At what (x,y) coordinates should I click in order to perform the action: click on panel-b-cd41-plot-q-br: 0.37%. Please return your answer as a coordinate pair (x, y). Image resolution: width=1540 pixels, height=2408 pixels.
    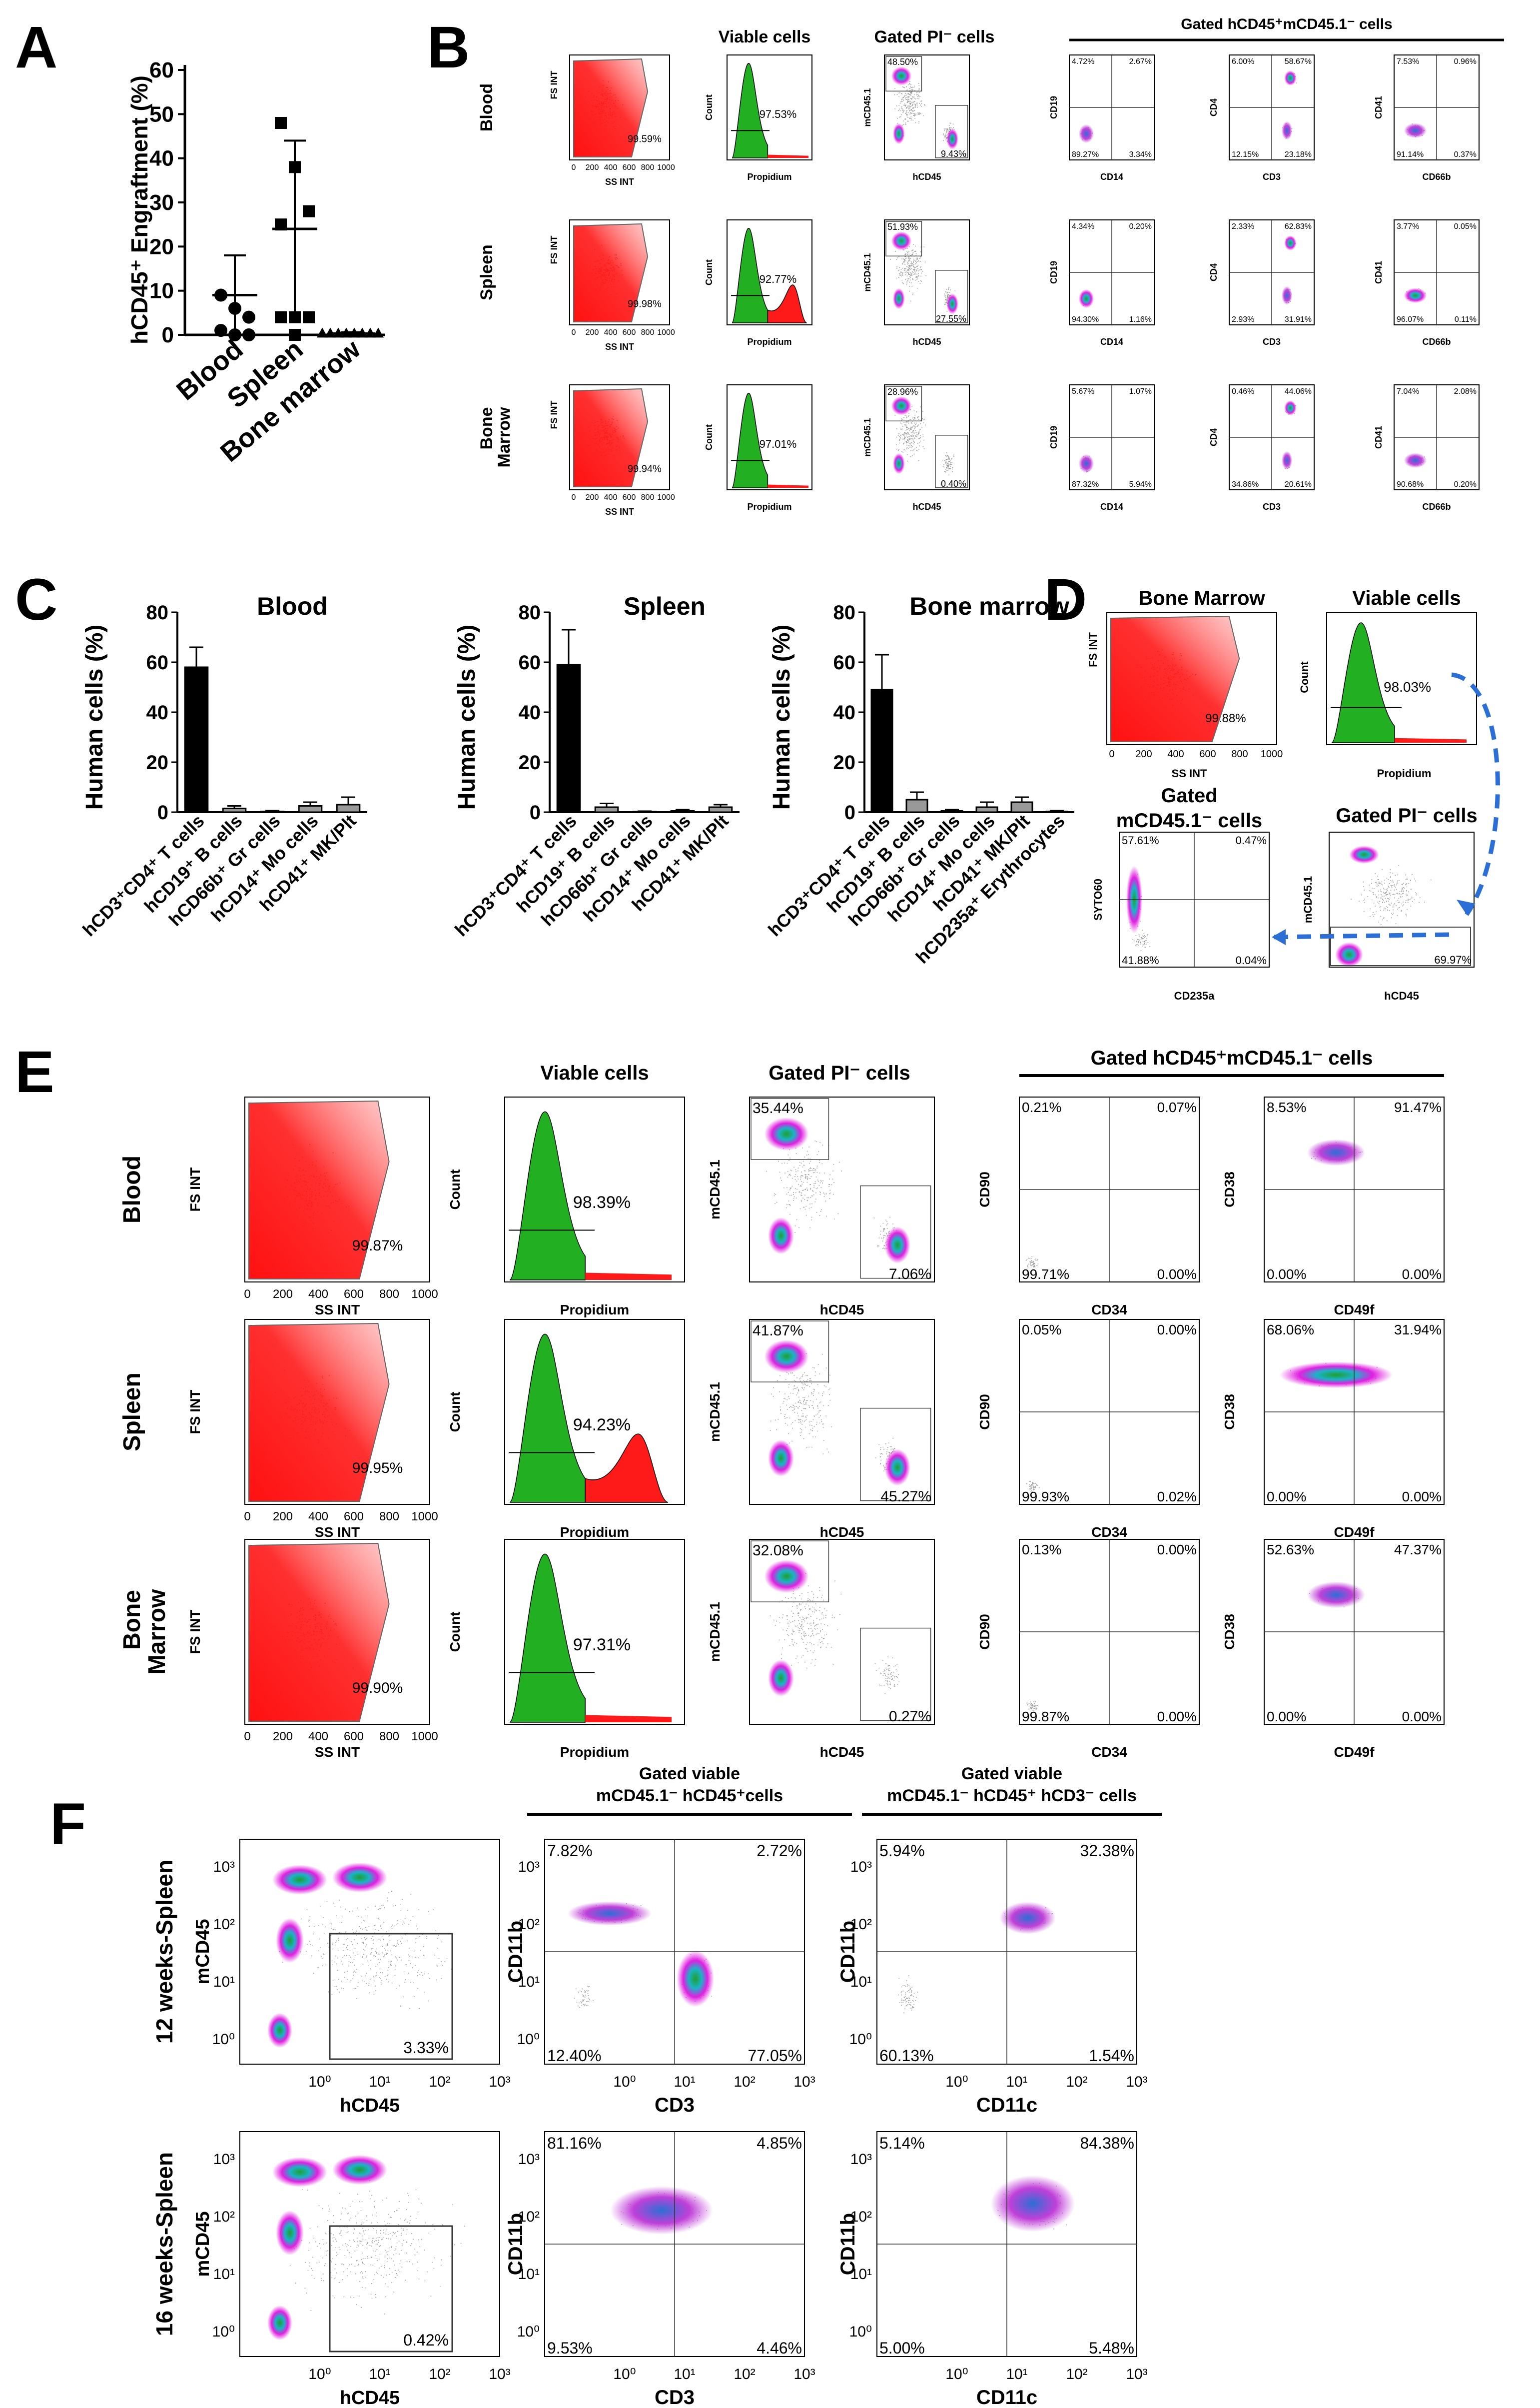
    Looking at the image, I should click on (1465, 154).